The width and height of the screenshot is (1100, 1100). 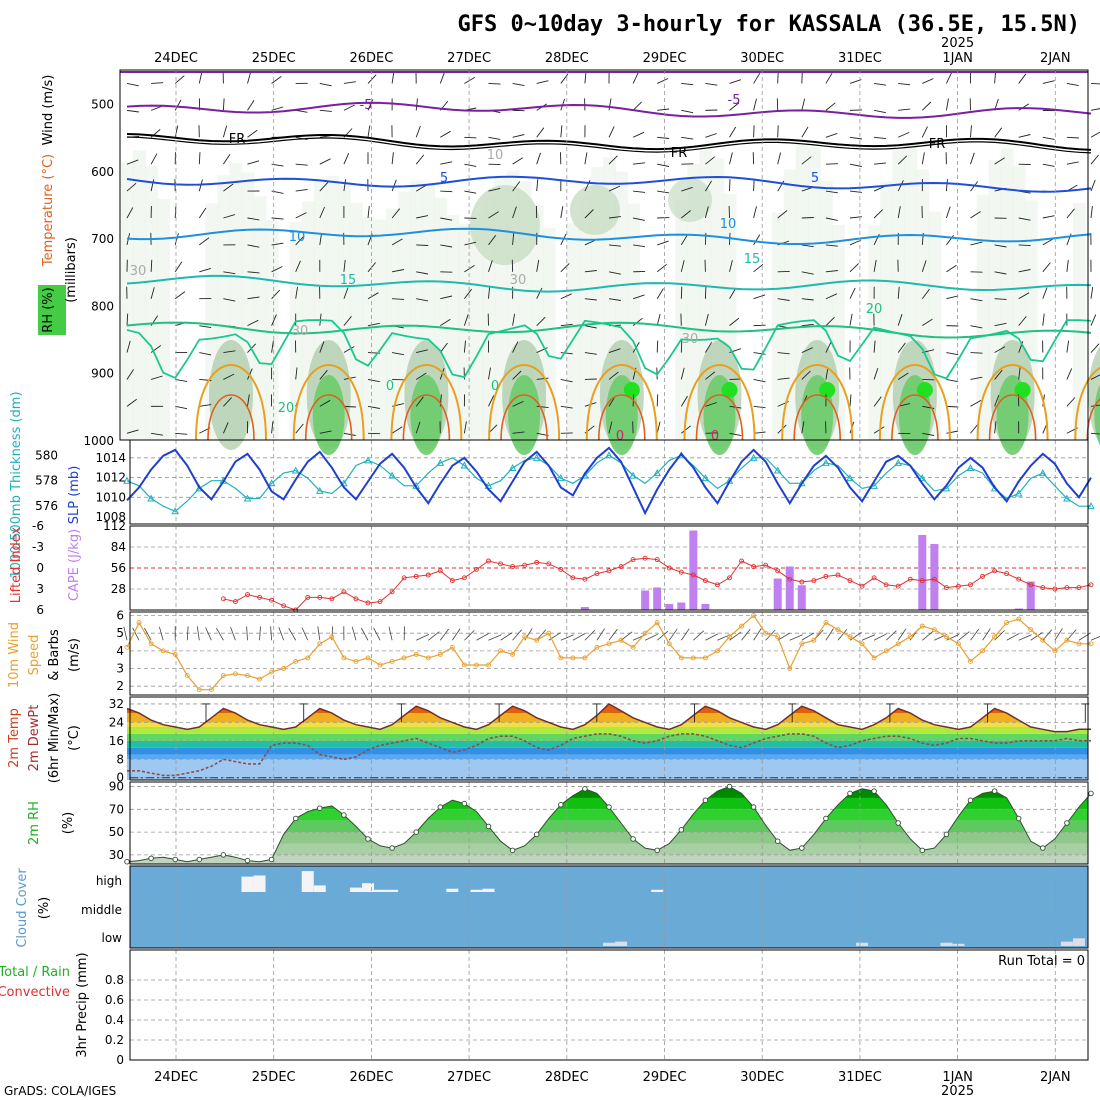 I want to click on cape-lifted-index-panel: -6 -3 0 3 6 28 56 84 112, so click(x=563, y=568).